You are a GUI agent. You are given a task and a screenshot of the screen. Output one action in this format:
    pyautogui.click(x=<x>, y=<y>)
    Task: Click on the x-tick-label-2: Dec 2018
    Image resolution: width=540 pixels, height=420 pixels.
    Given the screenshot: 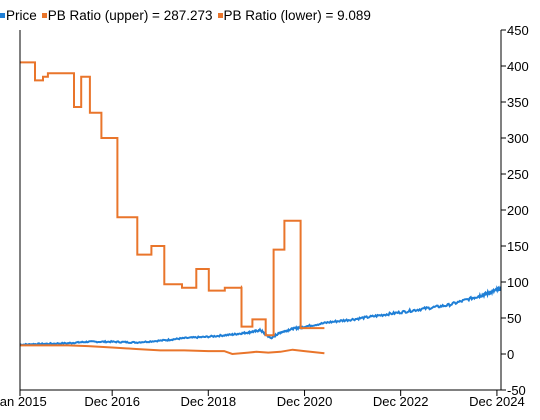 What is the action you would take?
    pyautogui.click(x=208, y=401)
    